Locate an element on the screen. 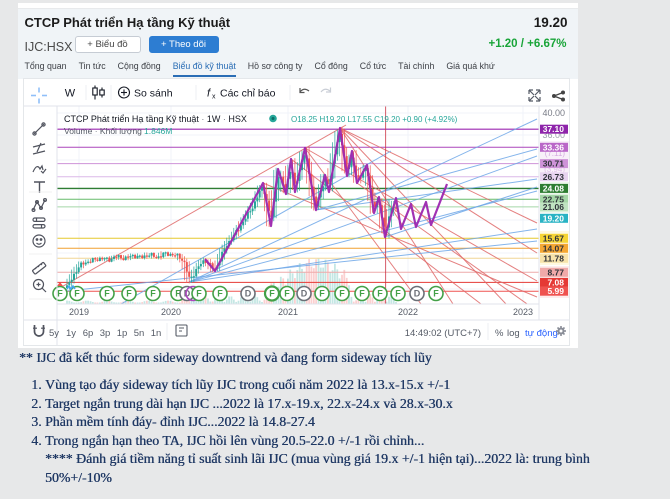  svg-text: So sánh is located at coordinates (153, 94).